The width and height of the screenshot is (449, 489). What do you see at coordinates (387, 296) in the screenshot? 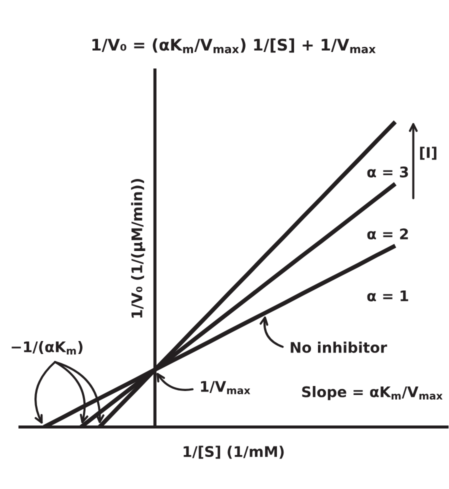
I see `series-label: α = 1` at bounding box center [387, 296].